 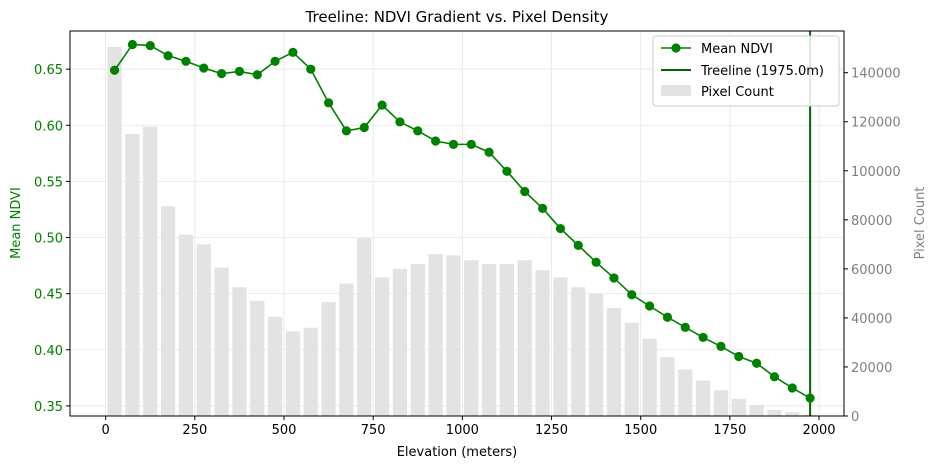 I want to click on y-right-tick-label: 20000, so click(x=871, y=368).